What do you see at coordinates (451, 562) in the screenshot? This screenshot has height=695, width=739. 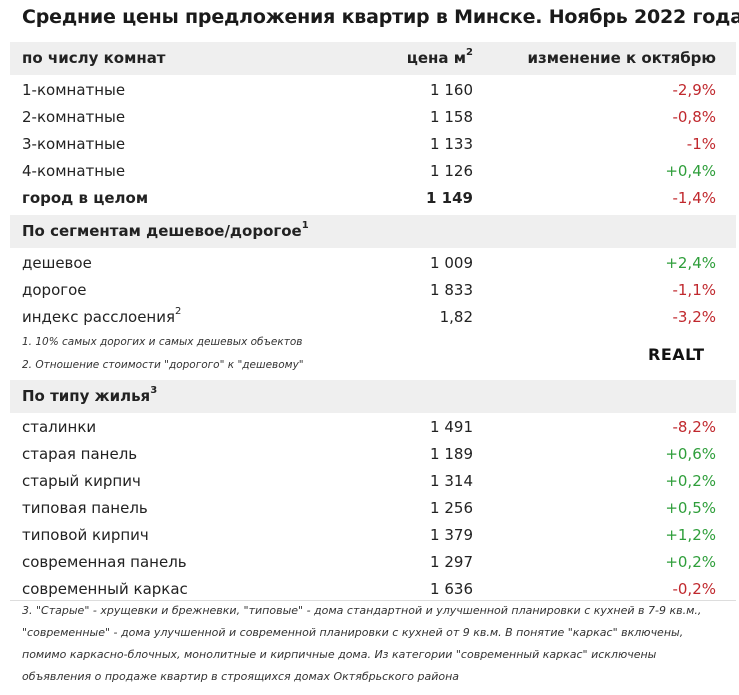 I see `row-price: 1 297` at bounding box center [451, 562].